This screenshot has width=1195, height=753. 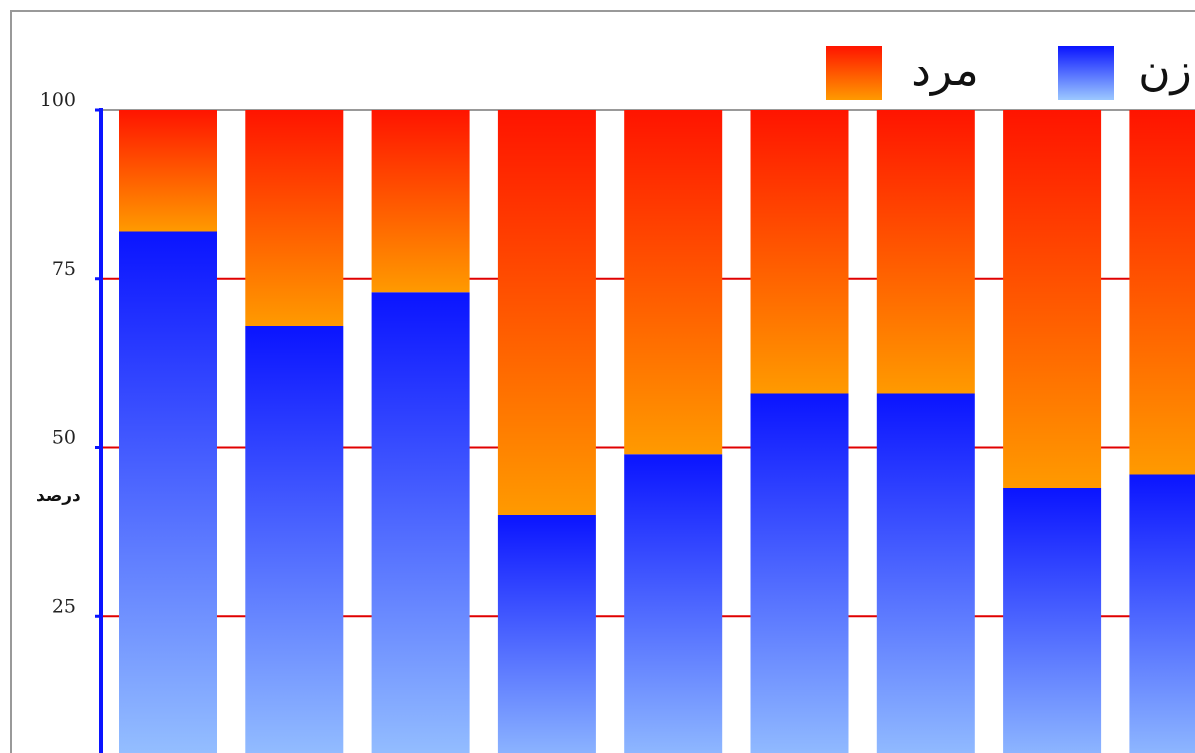 I want to click on y-ticks: 25 50 75 100, so click(x=70, y=353).